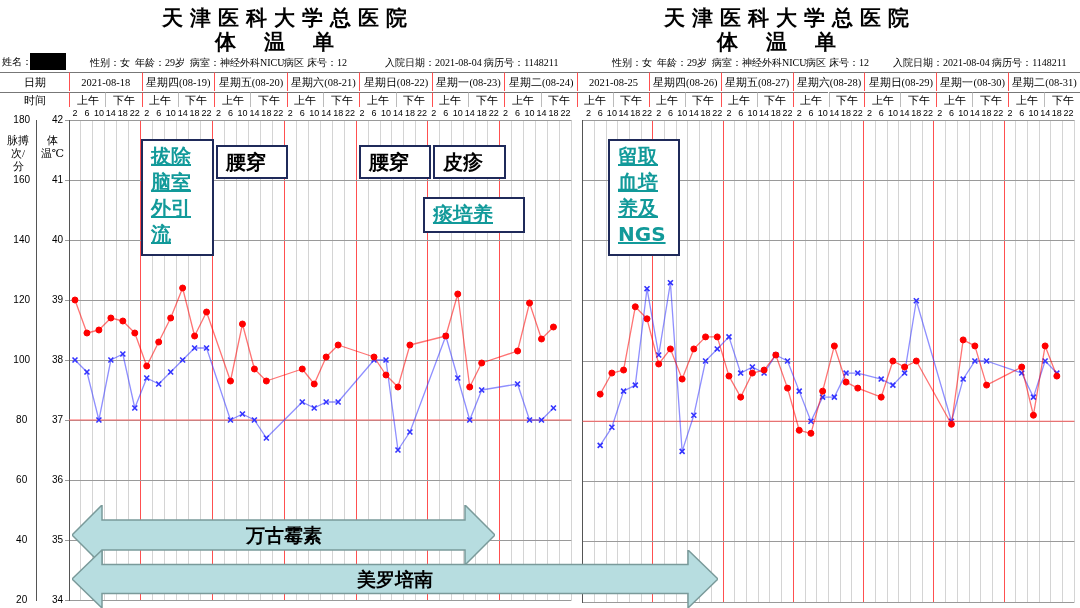 Image resolution: width=1080 pixels, height=608 pixels. I want to click on annotation: 皮疹, so click(469, 162).